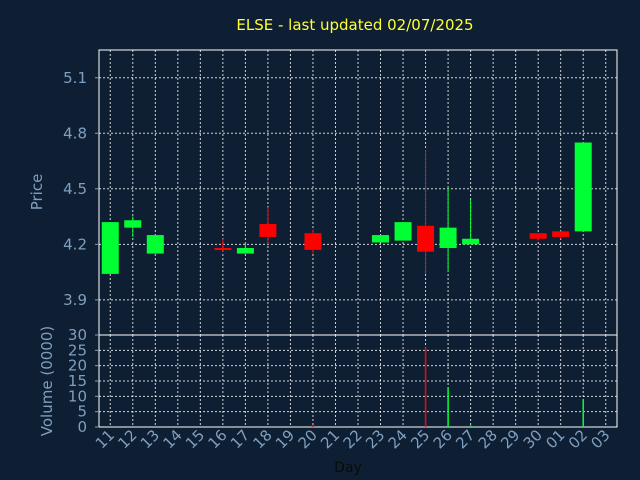 The width and height of the screenshot is (640, 480). What do you see at coordinates (75, 300) in the screenshot?
I see `price-tick-label: 3.9` at bounding box center [75, 300].